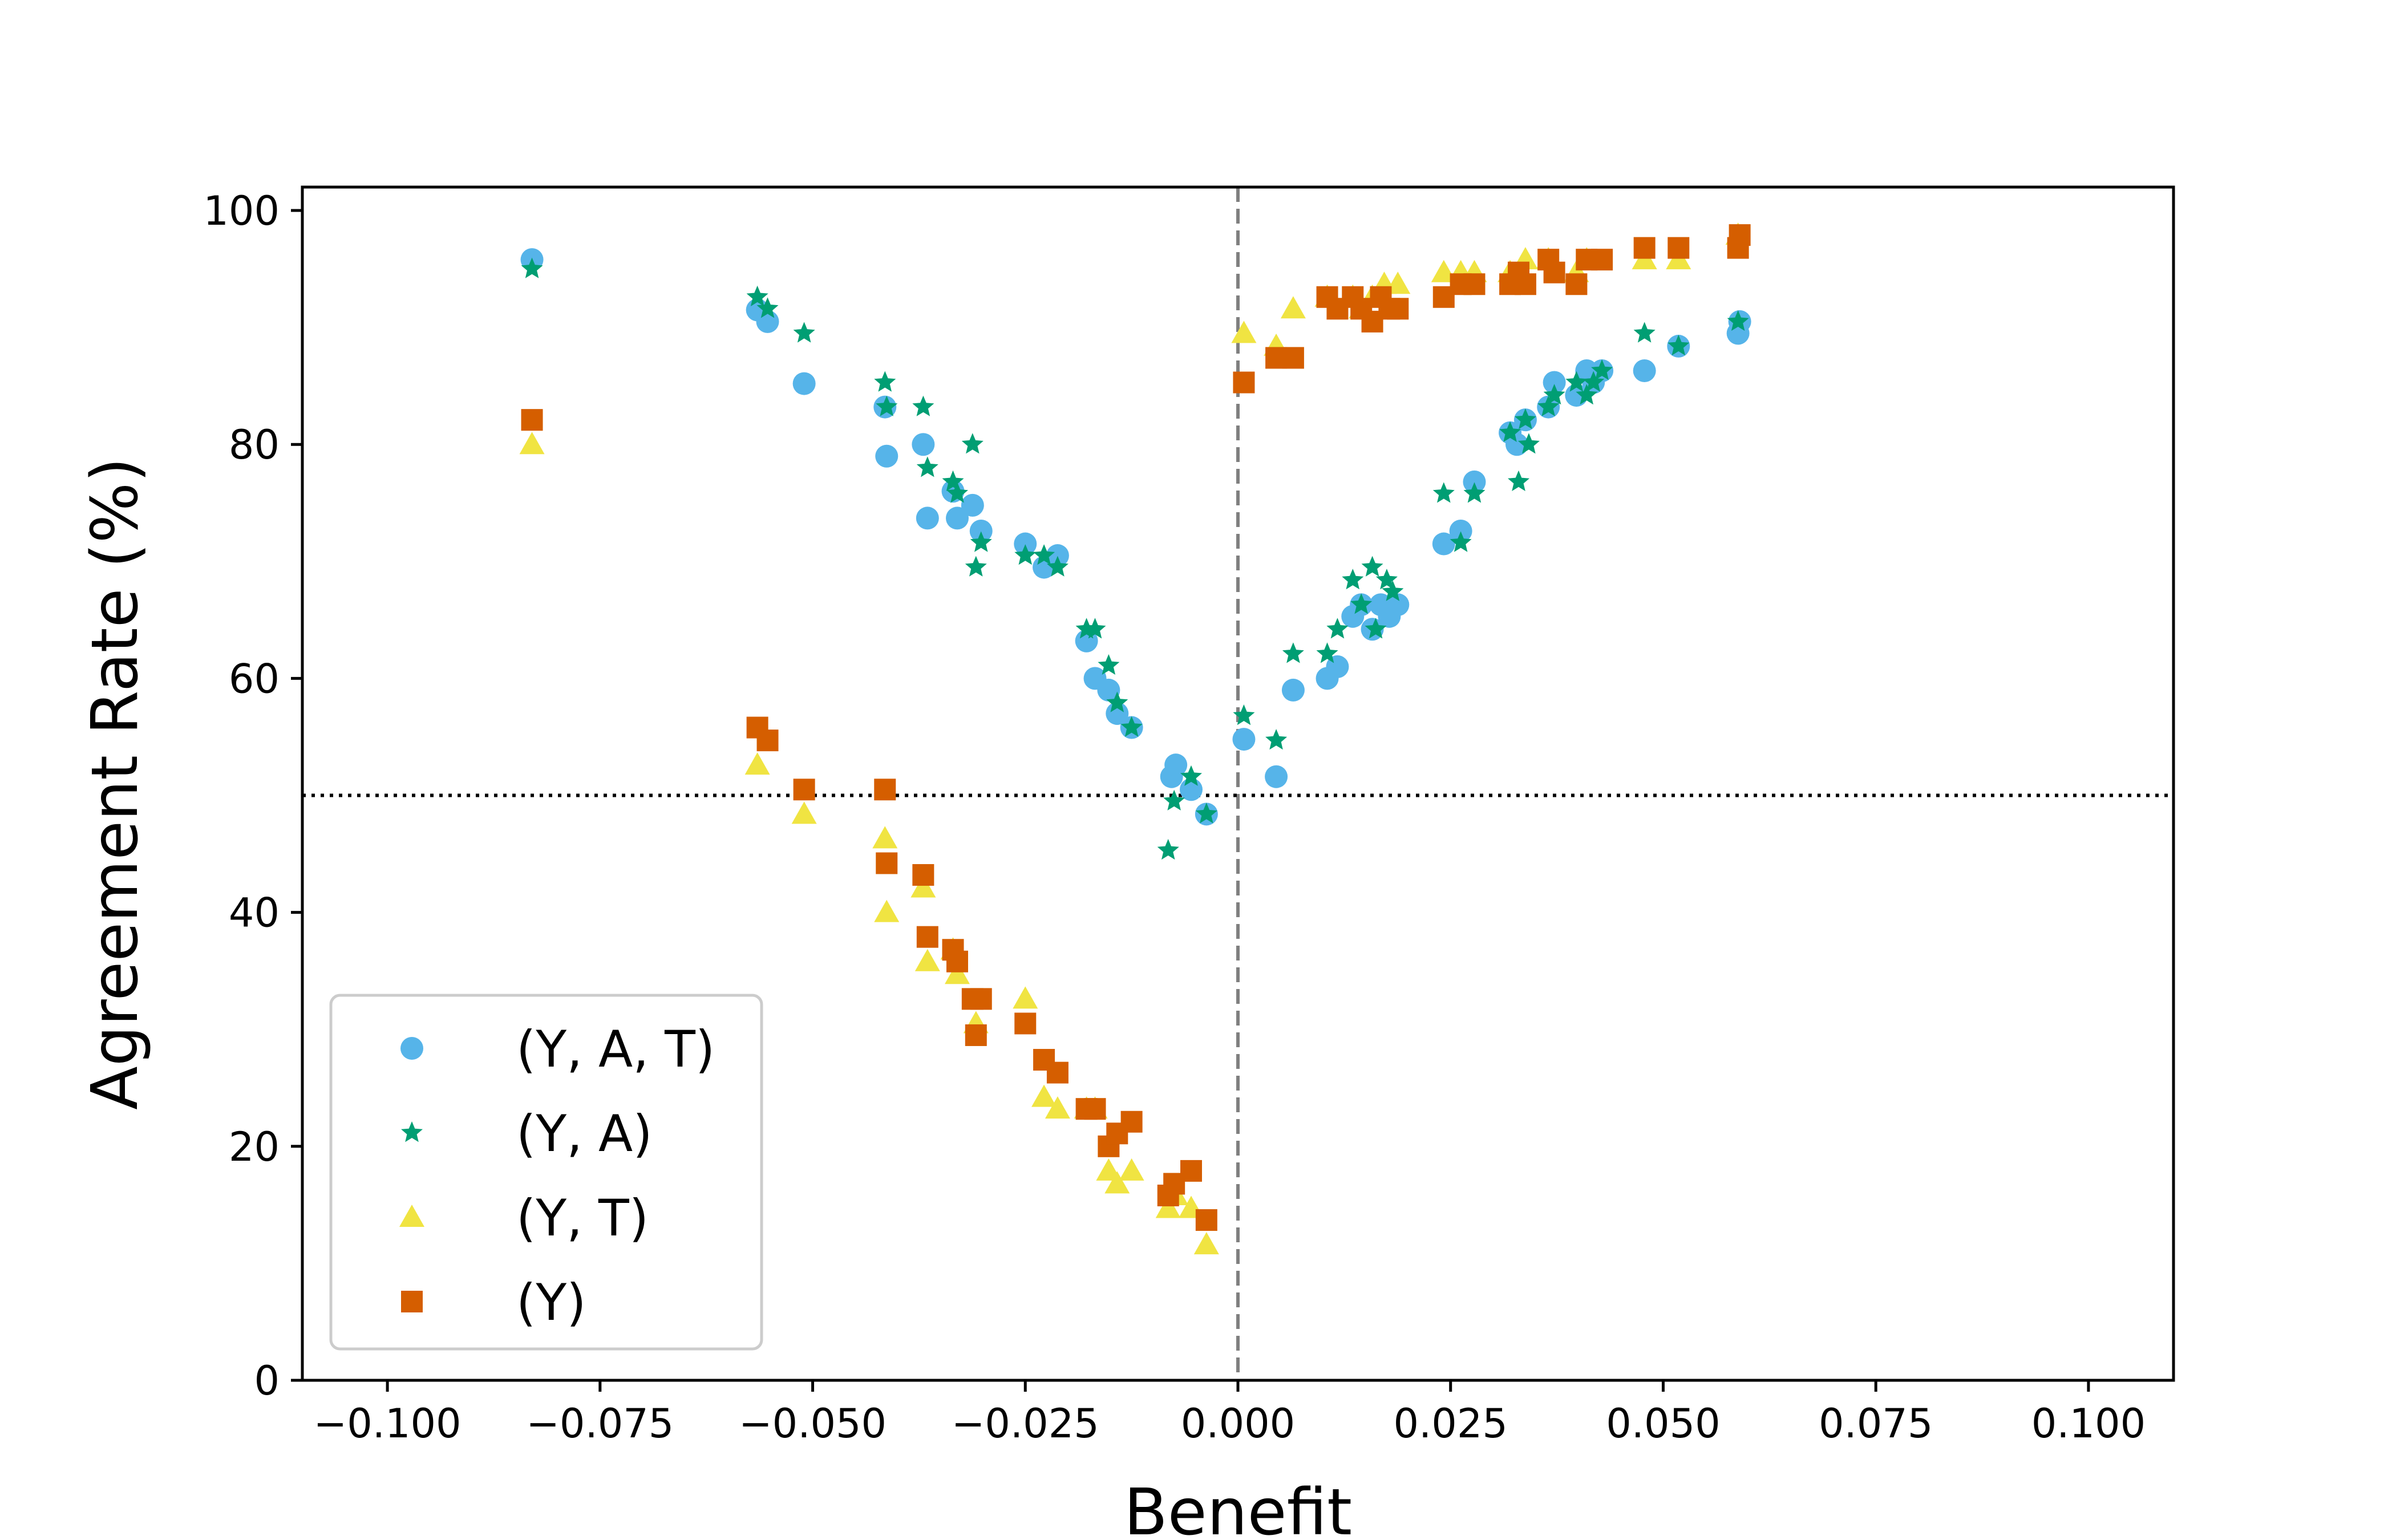 This screenshot has height=1540, width=2396. What do you see at coordinates (254, 678) in the screenshot?
I see `y-tick-label: 60` at bounding box center [254, 678].